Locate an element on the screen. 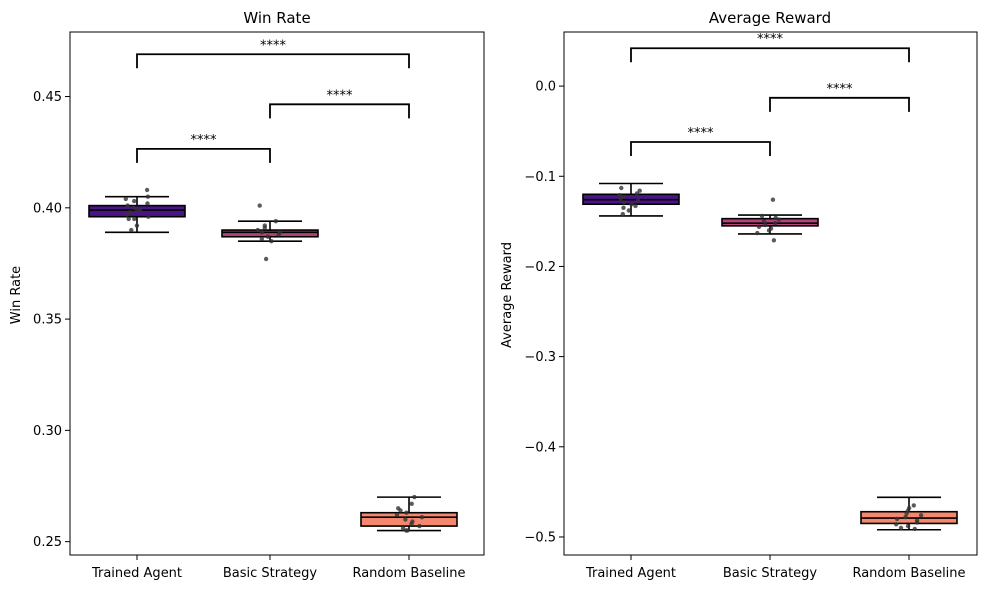 This screenshot has height=590, width=987. win-rate-ytick-label: 0.40 is located at coordinates (47, 208).